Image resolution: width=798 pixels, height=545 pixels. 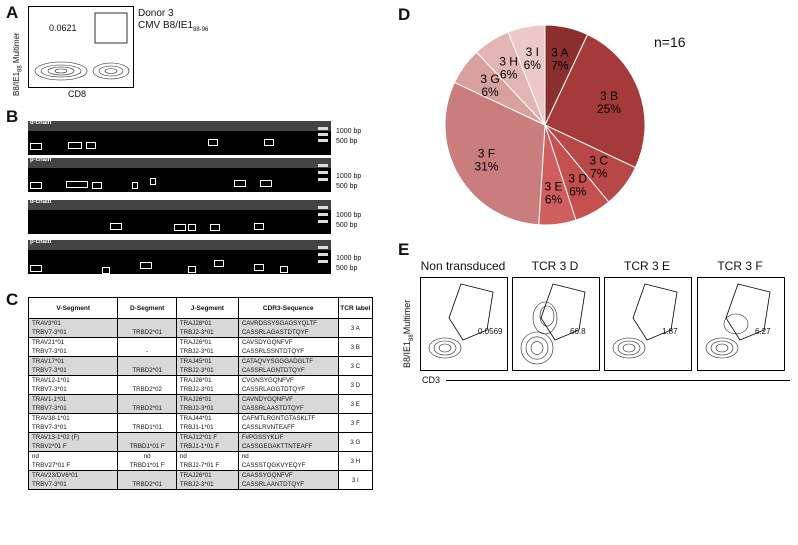 I want to click on cell-j: TRAJ28*01, so click(x=207, y=323).